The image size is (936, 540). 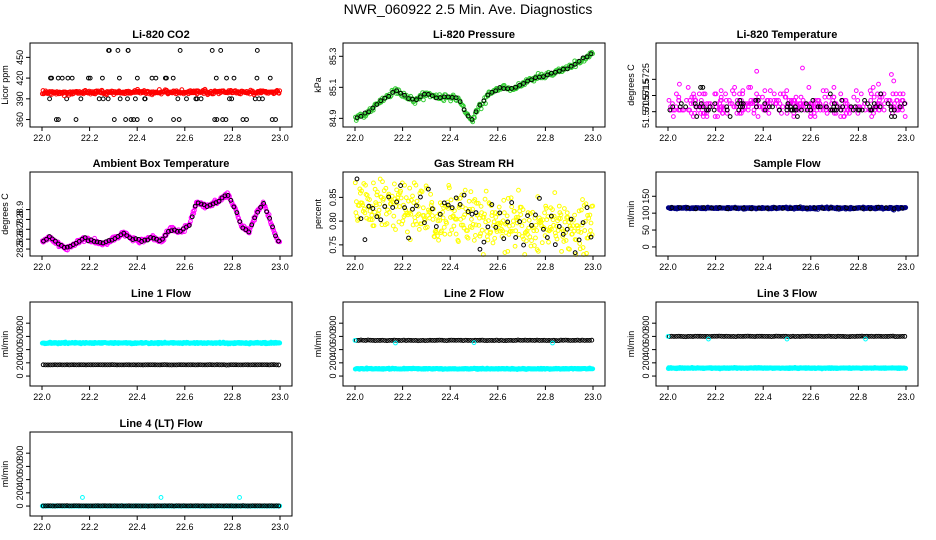 I want to click on y-tick-label: 450, so click(x=20, y=57).